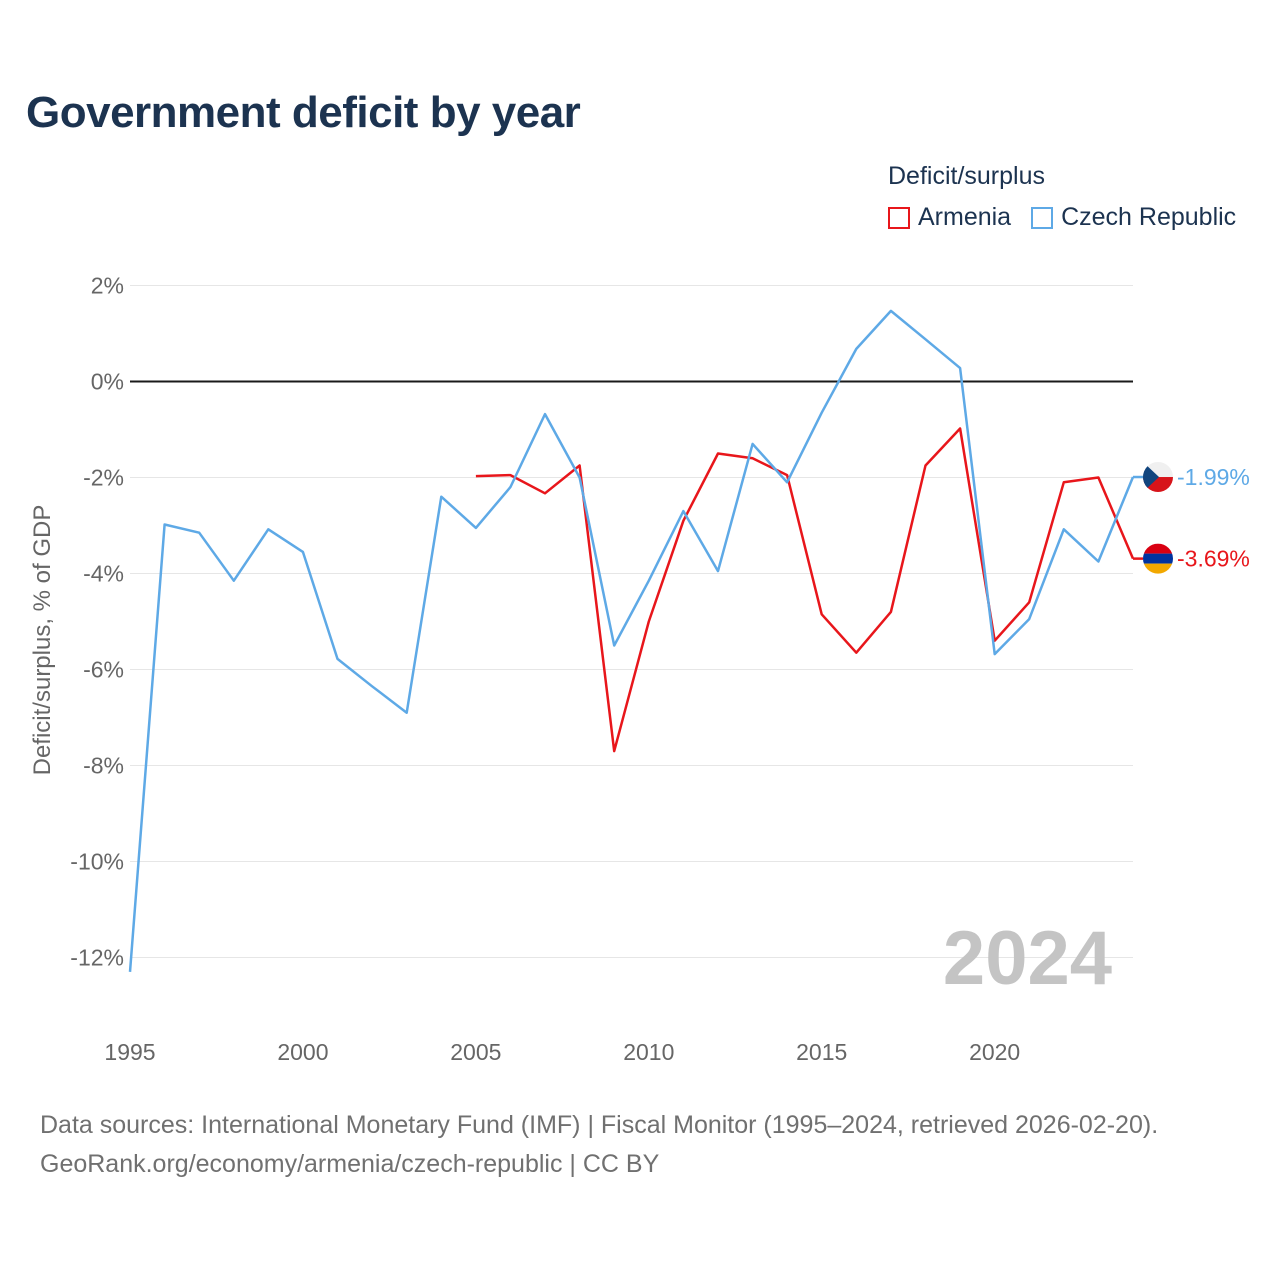 The image size is (1280, 1280). I want to click on y-tick-label: -12%, so click(97, 958).